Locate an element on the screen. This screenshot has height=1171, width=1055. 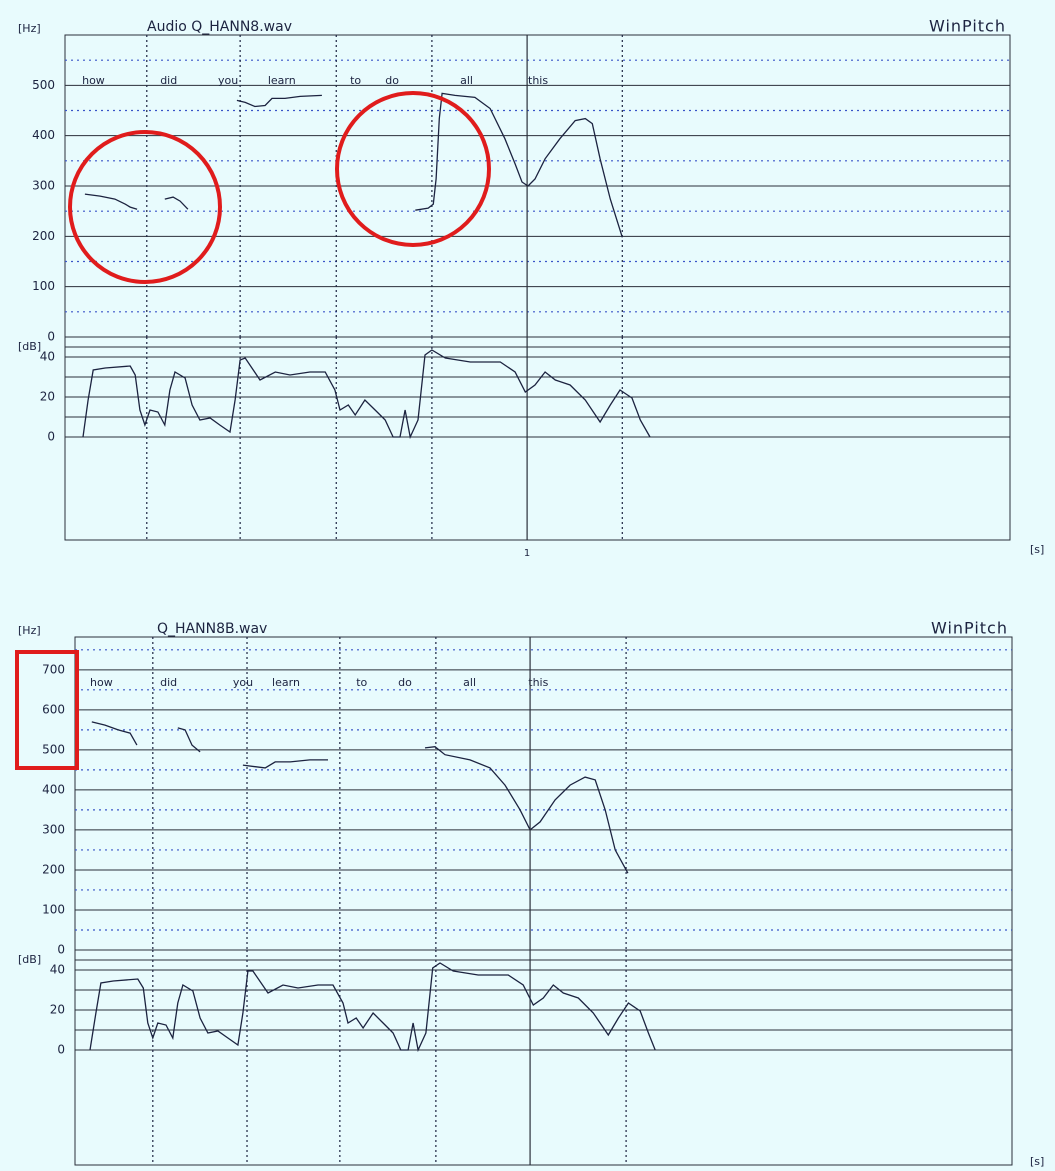
x-tick-label: 1 is located at coordinates (527, 553).